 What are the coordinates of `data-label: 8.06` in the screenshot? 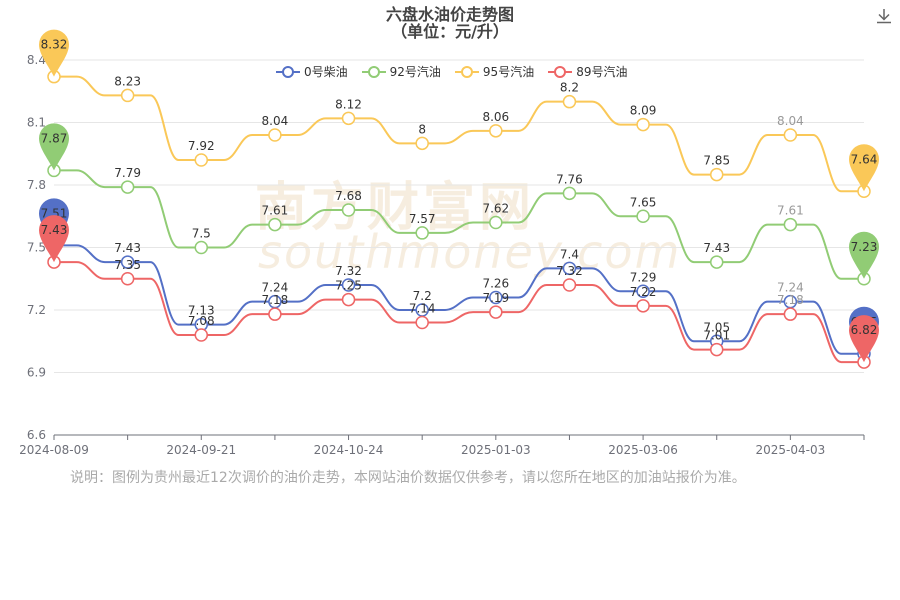 It's located at (495, 117).